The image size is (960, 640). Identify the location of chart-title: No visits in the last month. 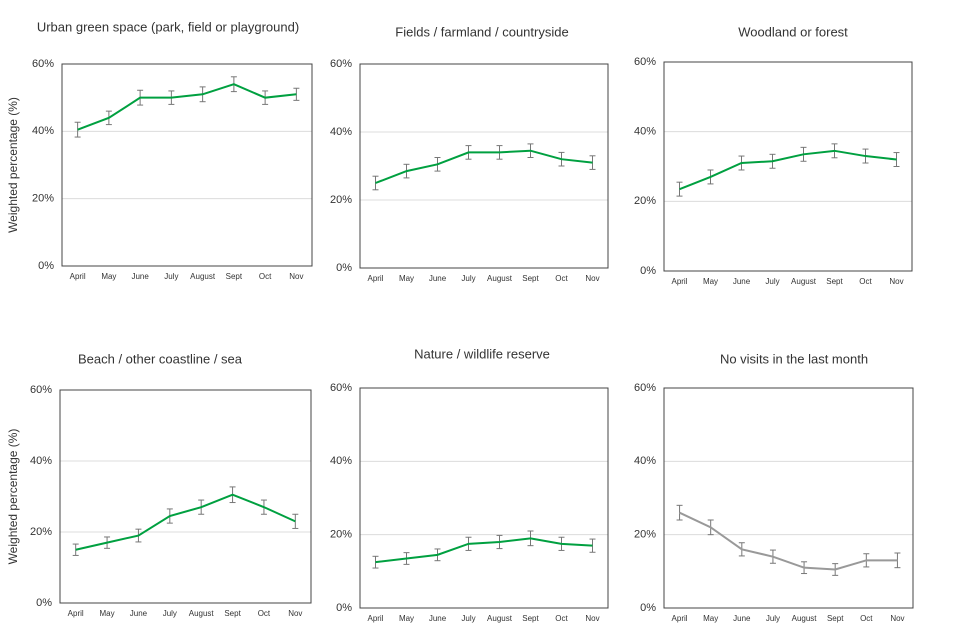
(794, 358).